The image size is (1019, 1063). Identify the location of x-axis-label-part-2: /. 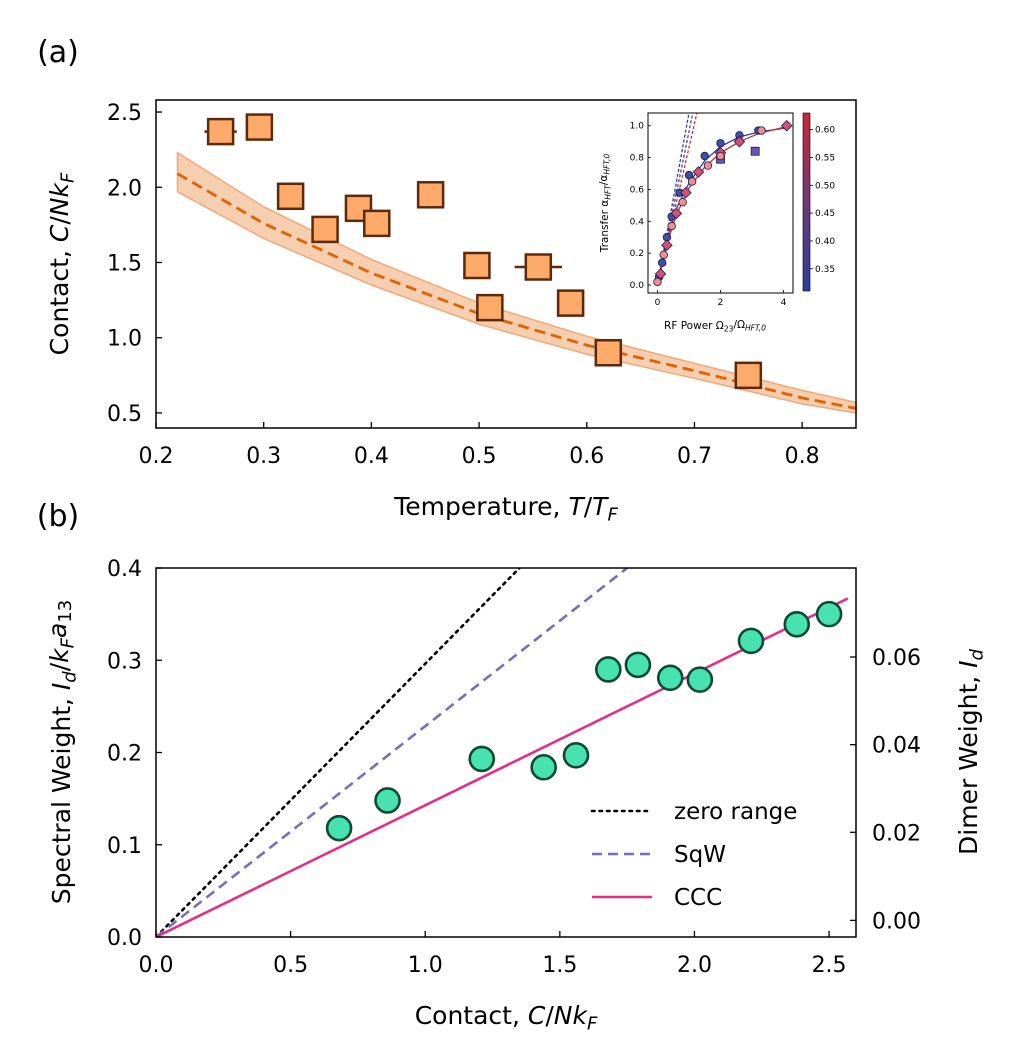
(588, 506).